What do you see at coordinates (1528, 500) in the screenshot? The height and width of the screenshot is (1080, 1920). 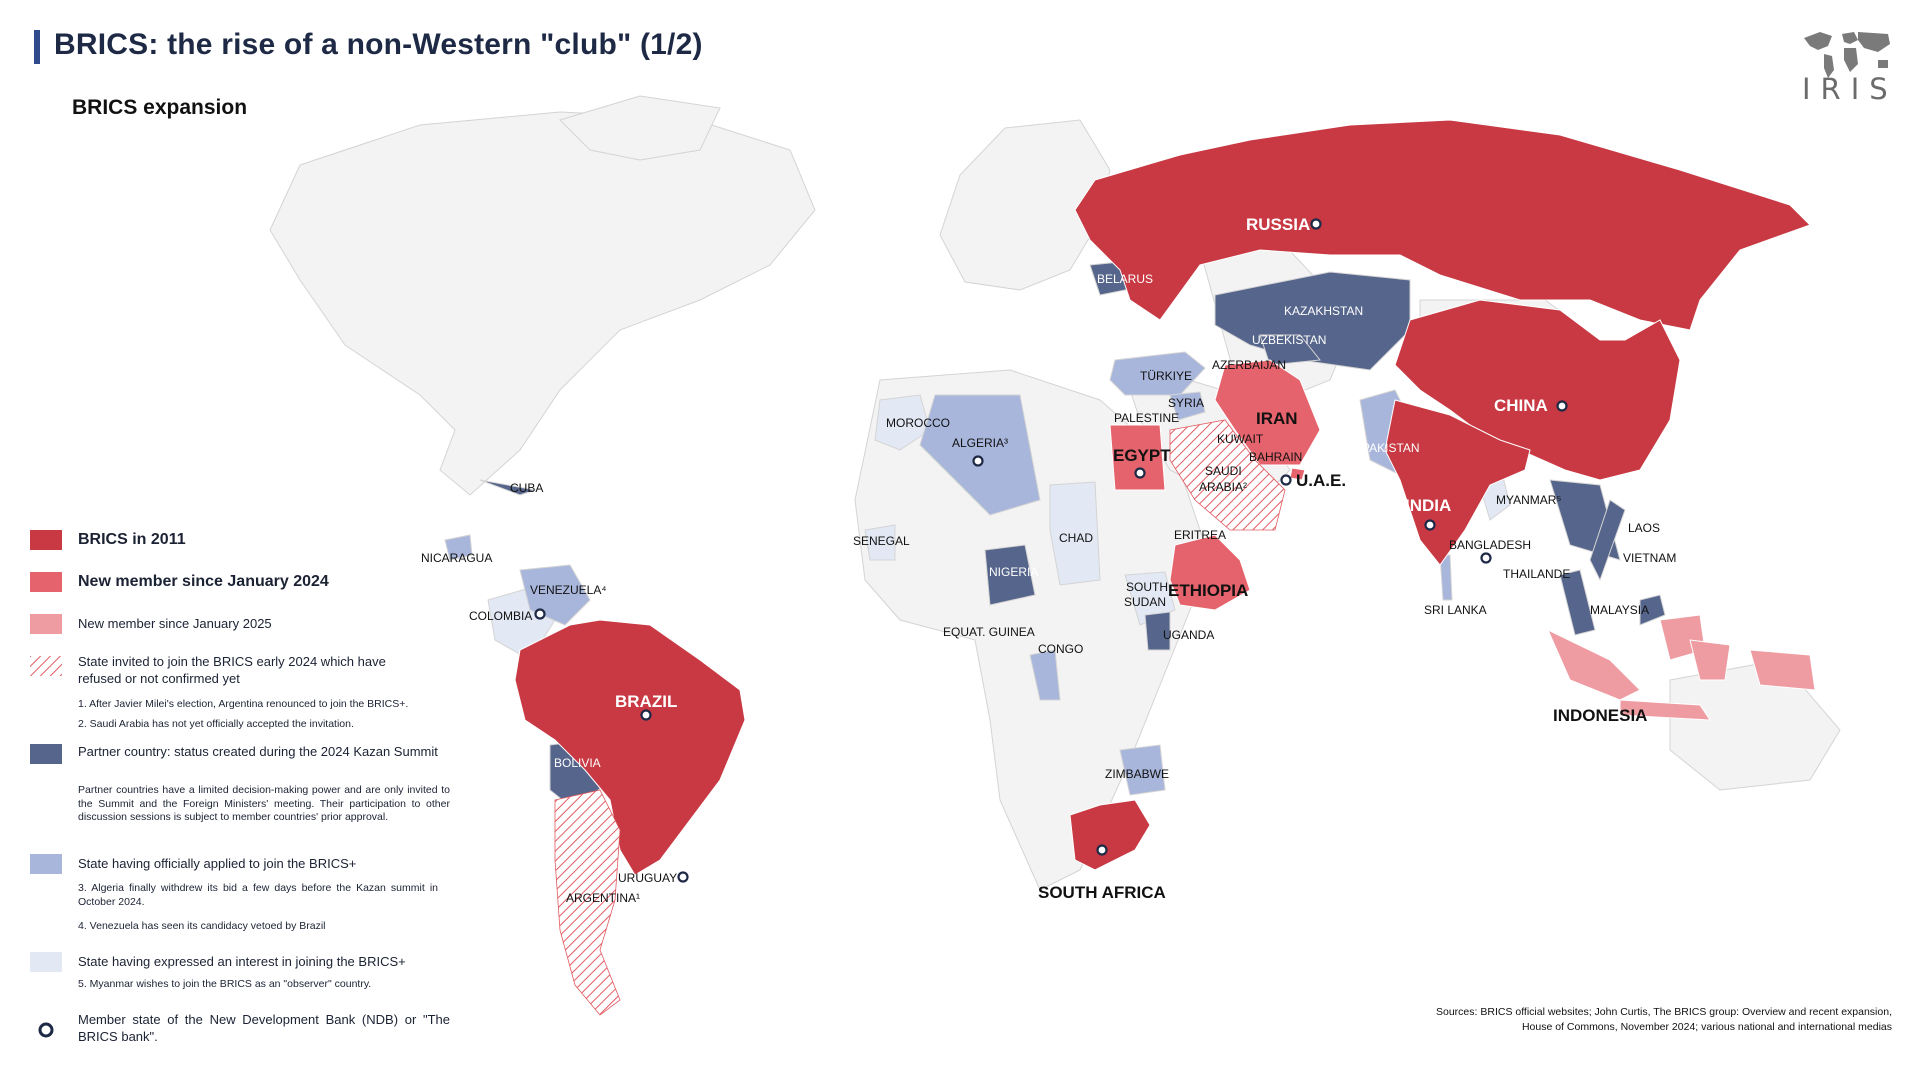 I see `label-myanmar: MYANMAR⁵` at bounding box center [1528, 500].